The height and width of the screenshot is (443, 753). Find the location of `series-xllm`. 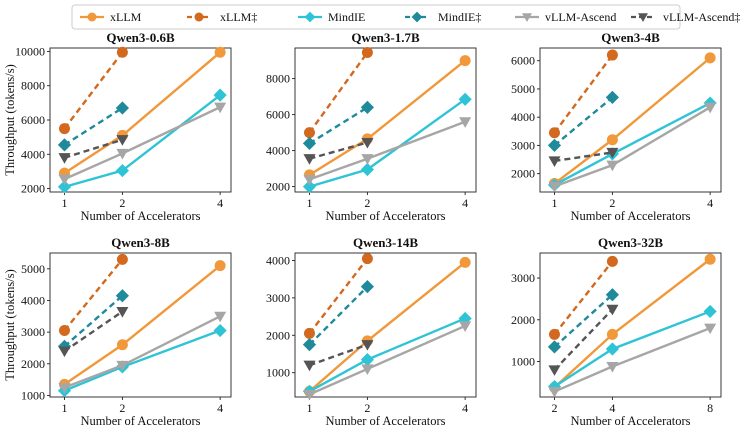

series-xllm is located at coordinates (632, 323).